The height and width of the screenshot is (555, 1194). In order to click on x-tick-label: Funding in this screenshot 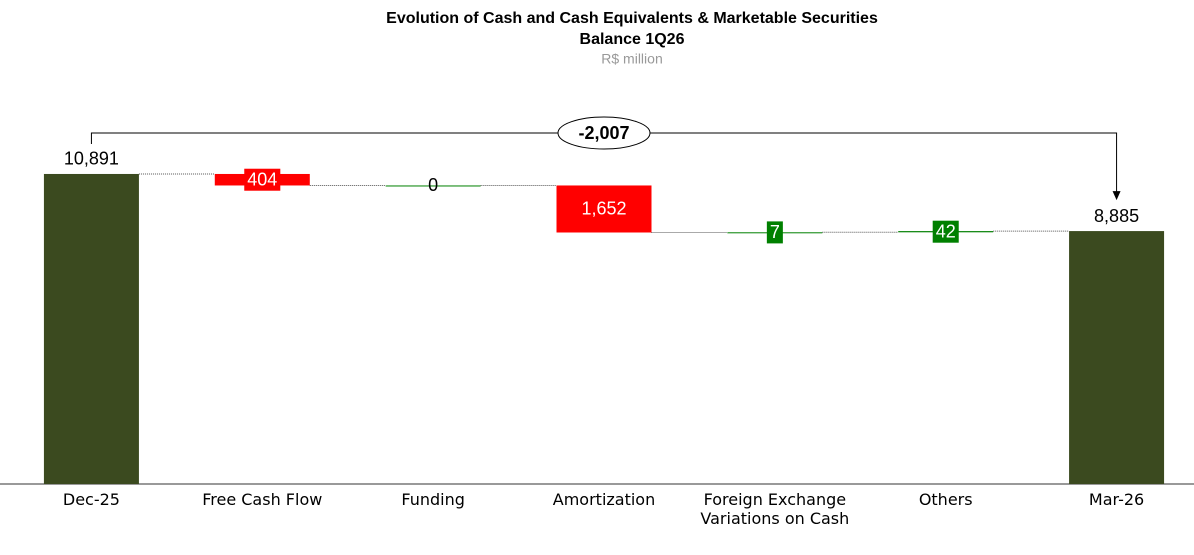, I will do `click(433, 499)`.